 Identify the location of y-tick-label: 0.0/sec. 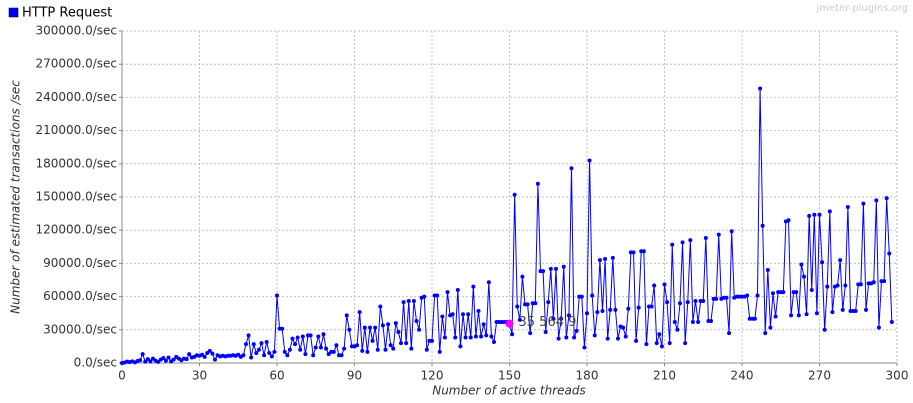
(95, 363).